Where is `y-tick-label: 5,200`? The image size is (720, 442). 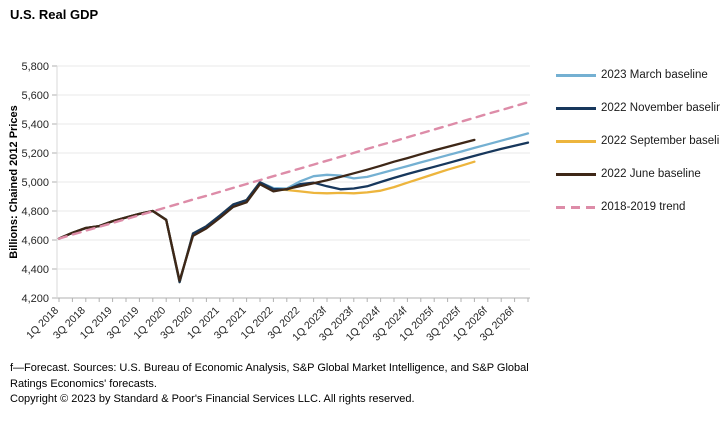
y-tick-label: 5,200 is located at coordinates (35, 154).